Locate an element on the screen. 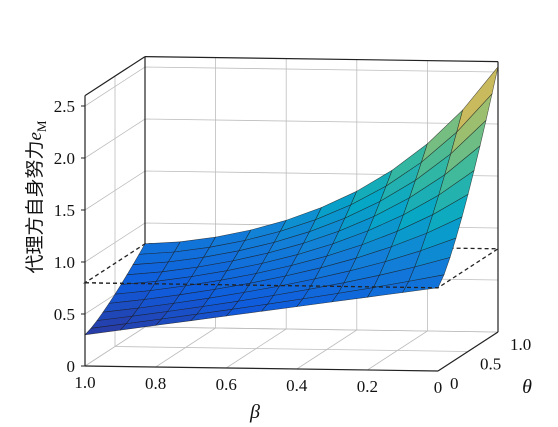 The height and width of the screenshot is (427, 558). beta-tick-label: 1.0 is located at coordinates (84, 382).